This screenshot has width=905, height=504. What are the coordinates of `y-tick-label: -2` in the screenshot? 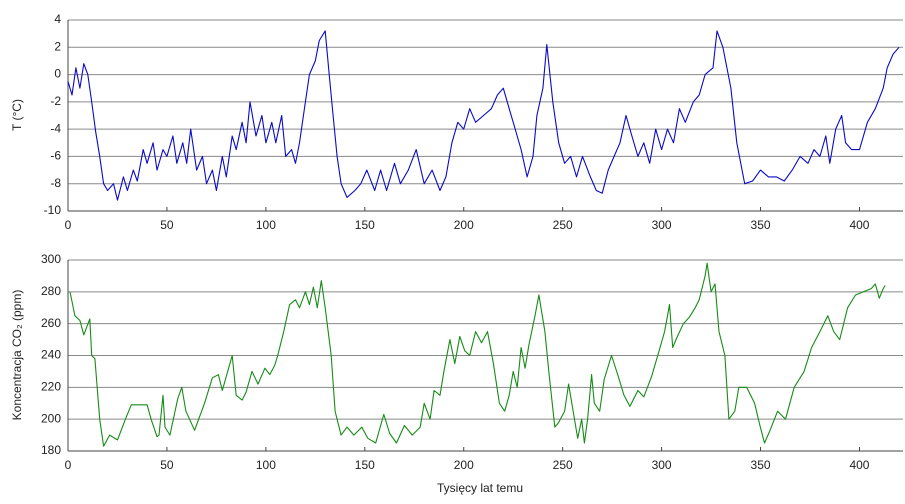 It's located at (55, 101).